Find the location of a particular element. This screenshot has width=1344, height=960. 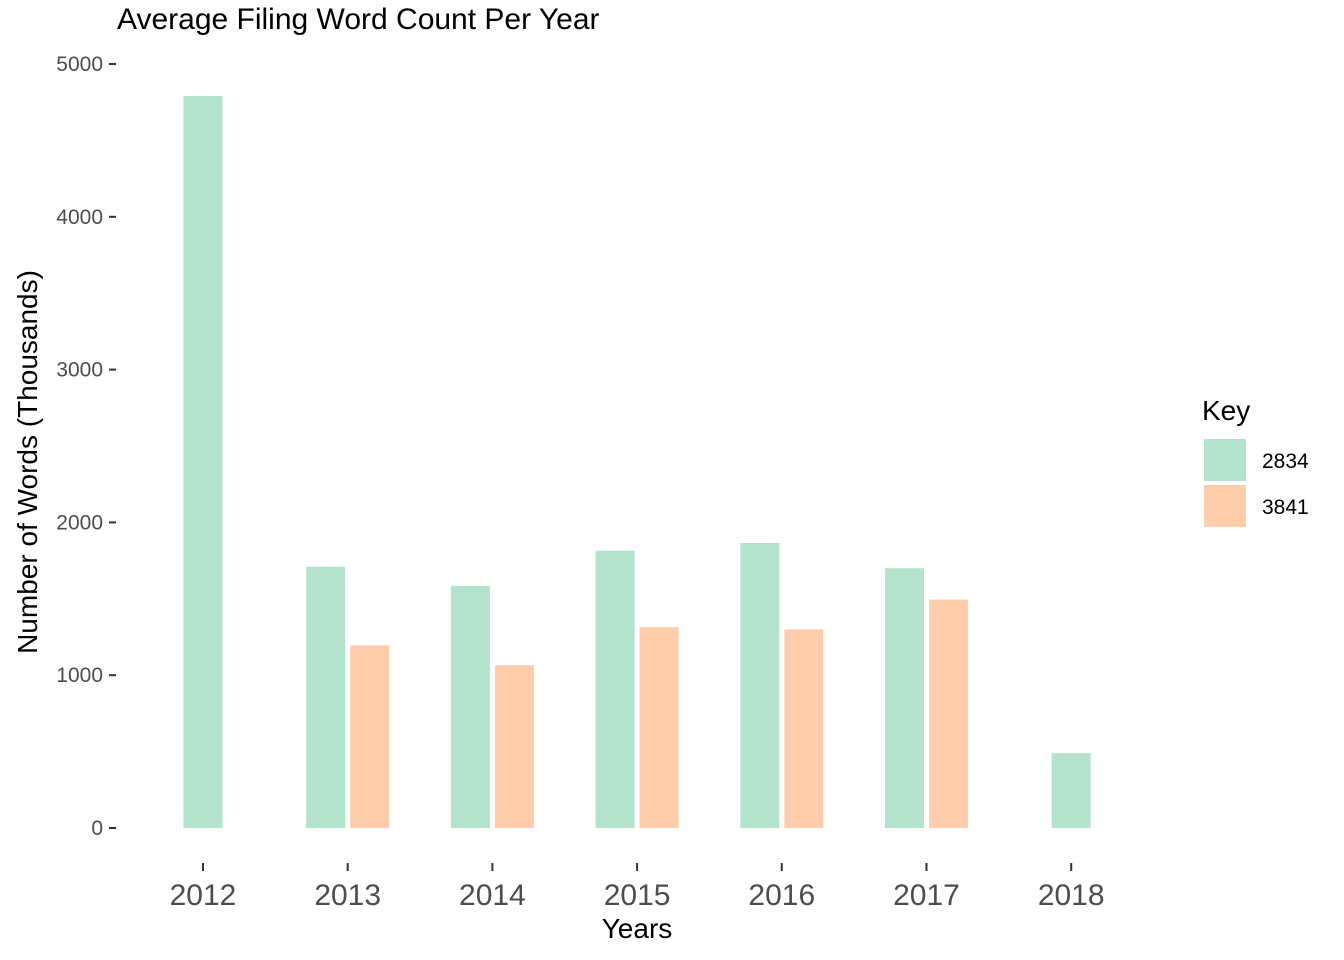

bar-2834-2014 is located at coordinates (470, 706).